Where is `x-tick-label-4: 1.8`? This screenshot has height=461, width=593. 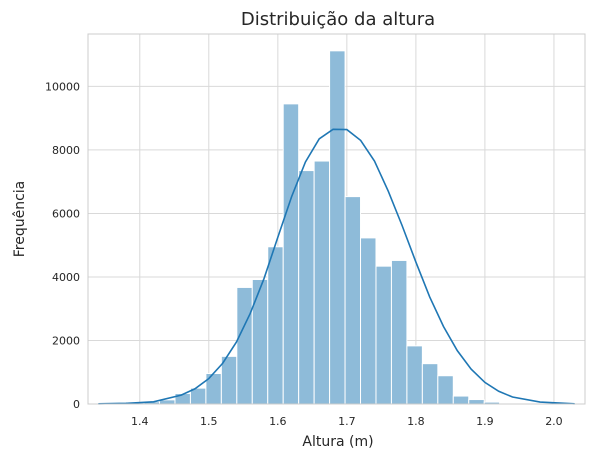
x-tick-label-4: 1.8 is located at coordinates (416, 421).